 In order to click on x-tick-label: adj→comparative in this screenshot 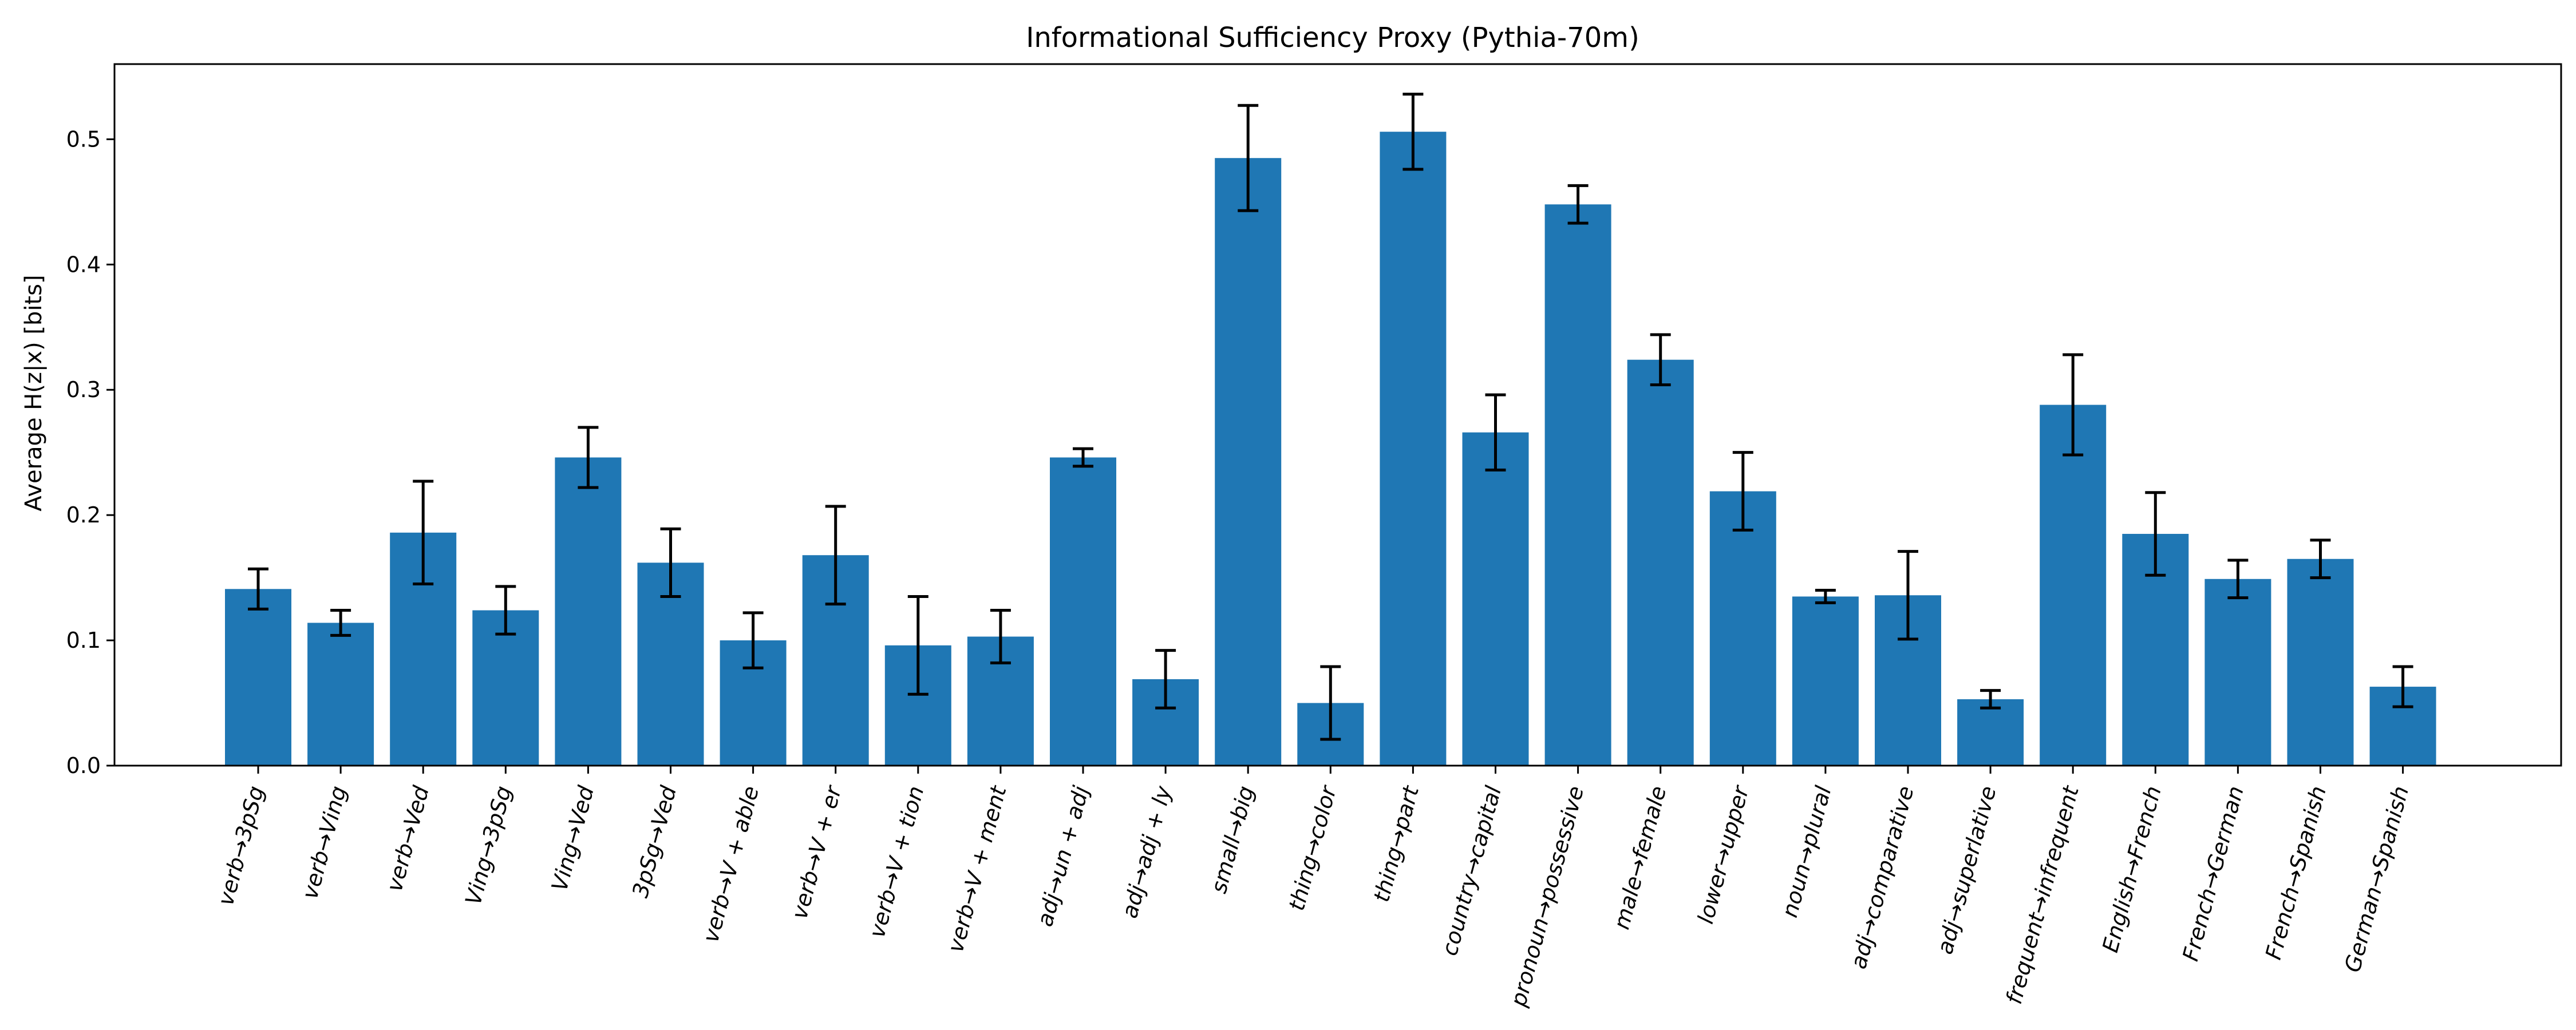, I will do `click(1882, 877)`.